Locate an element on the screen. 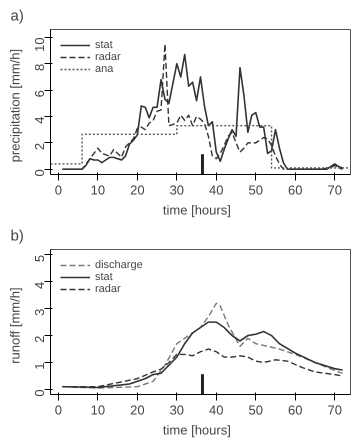 Image resolution: width=358 pixels, height=440 pixels. y-tick-label: 1 is located at coordinates (39, 366).